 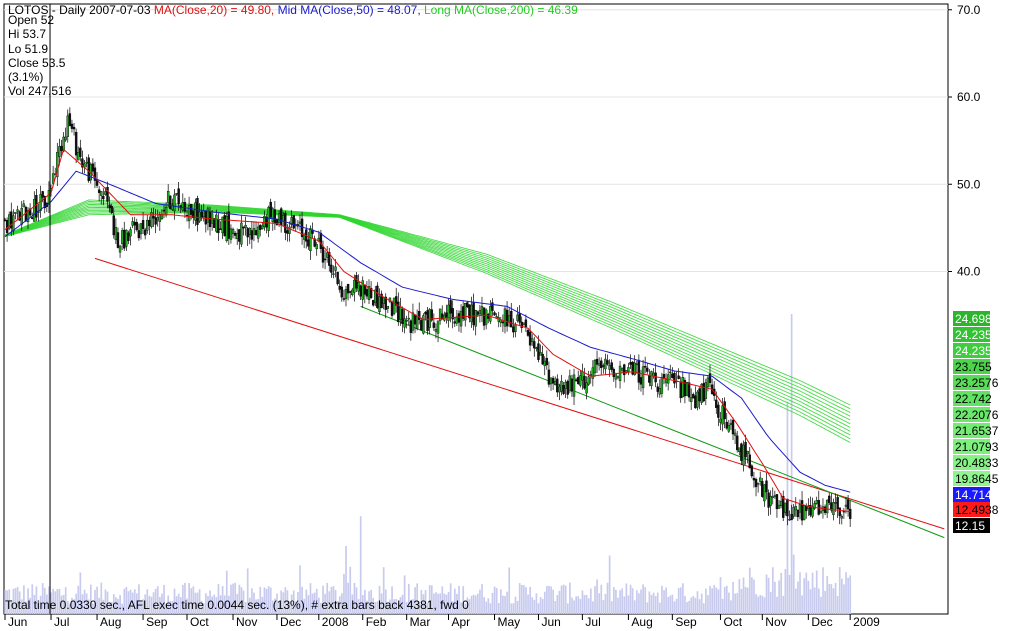 What do you see at coordinates (40, 91) in the screenshot?
I see `volume-value: Vol 247,516` at bounding box center [40, 91].